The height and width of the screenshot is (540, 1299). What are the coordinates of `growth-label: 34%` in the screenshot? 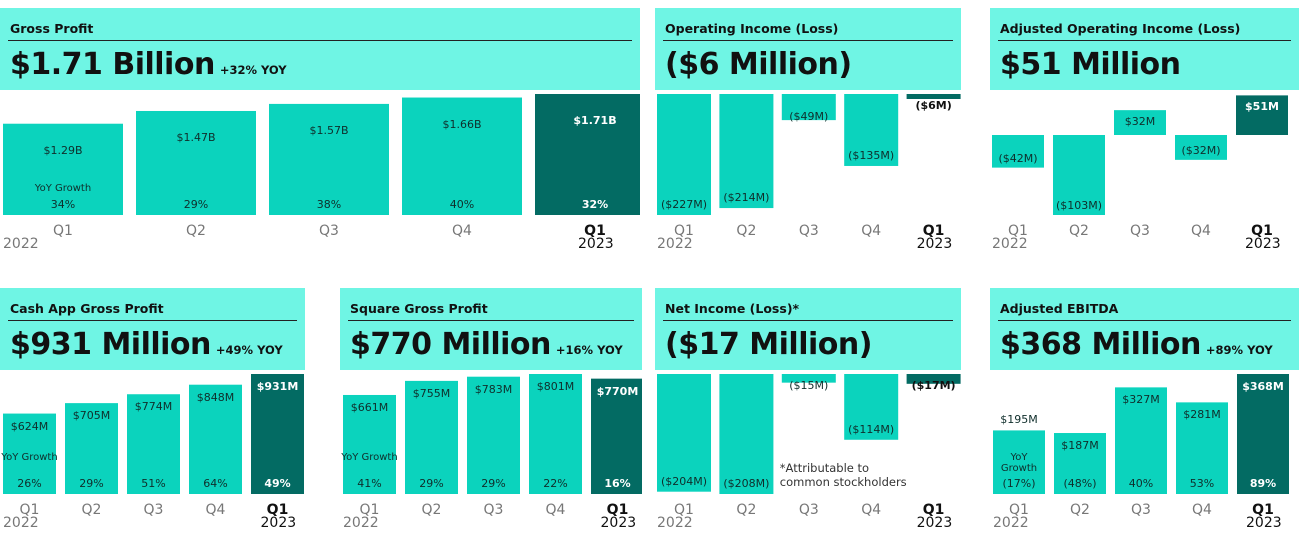 It's located at (63, 204).